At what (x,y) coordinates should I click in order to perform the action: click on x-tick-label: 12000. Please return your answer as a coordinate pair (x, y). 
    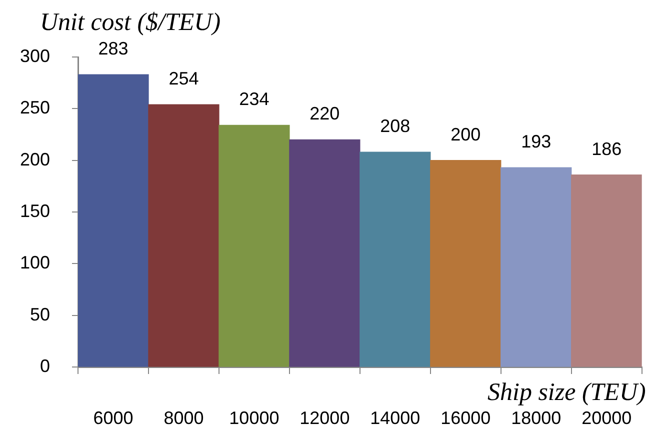
    Looking at the image, I should click on (325, 418).